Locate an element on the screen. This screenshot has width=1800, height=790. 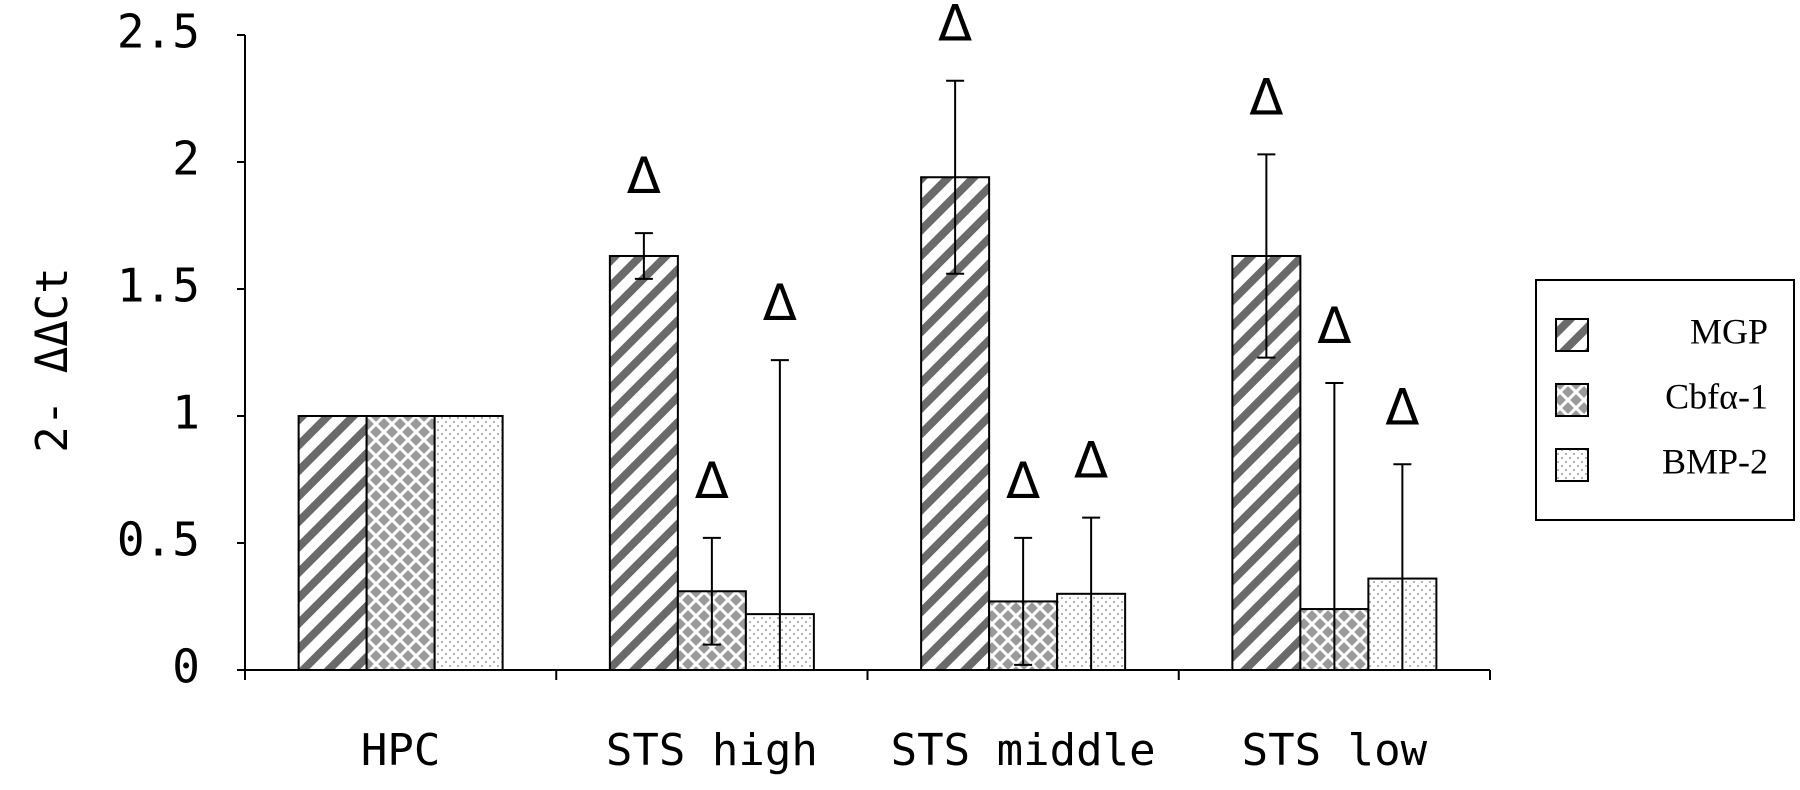
y-axis-label: 2- ΔΔCt is located at coordinates (52, 359).